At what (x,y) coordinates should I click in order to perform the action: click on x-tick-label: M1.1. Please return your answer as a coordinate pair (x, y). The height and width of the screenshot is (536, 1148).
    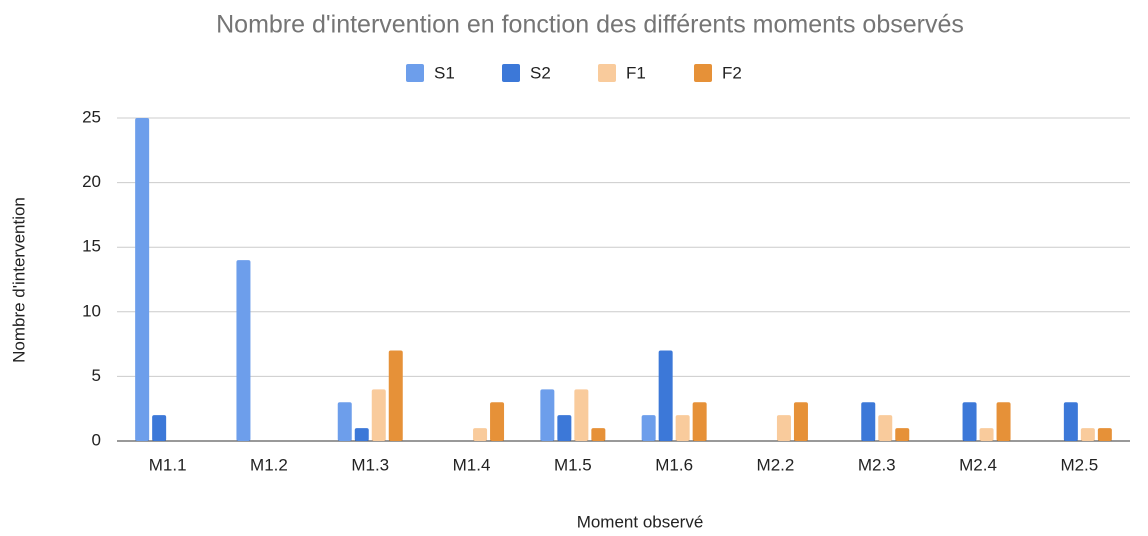
    Looking at the image, I should click on (168, 464).